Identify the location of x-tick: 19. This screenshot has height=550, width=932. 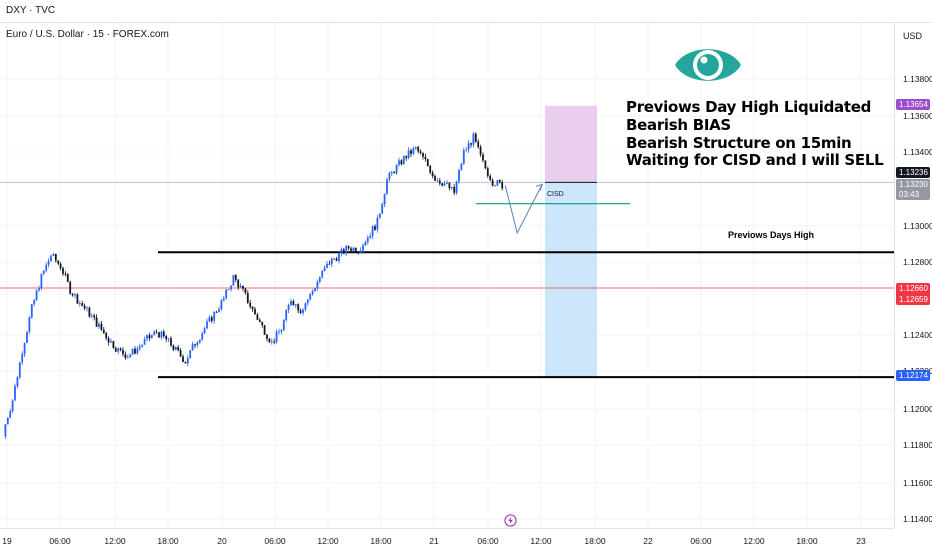
(7, 541).